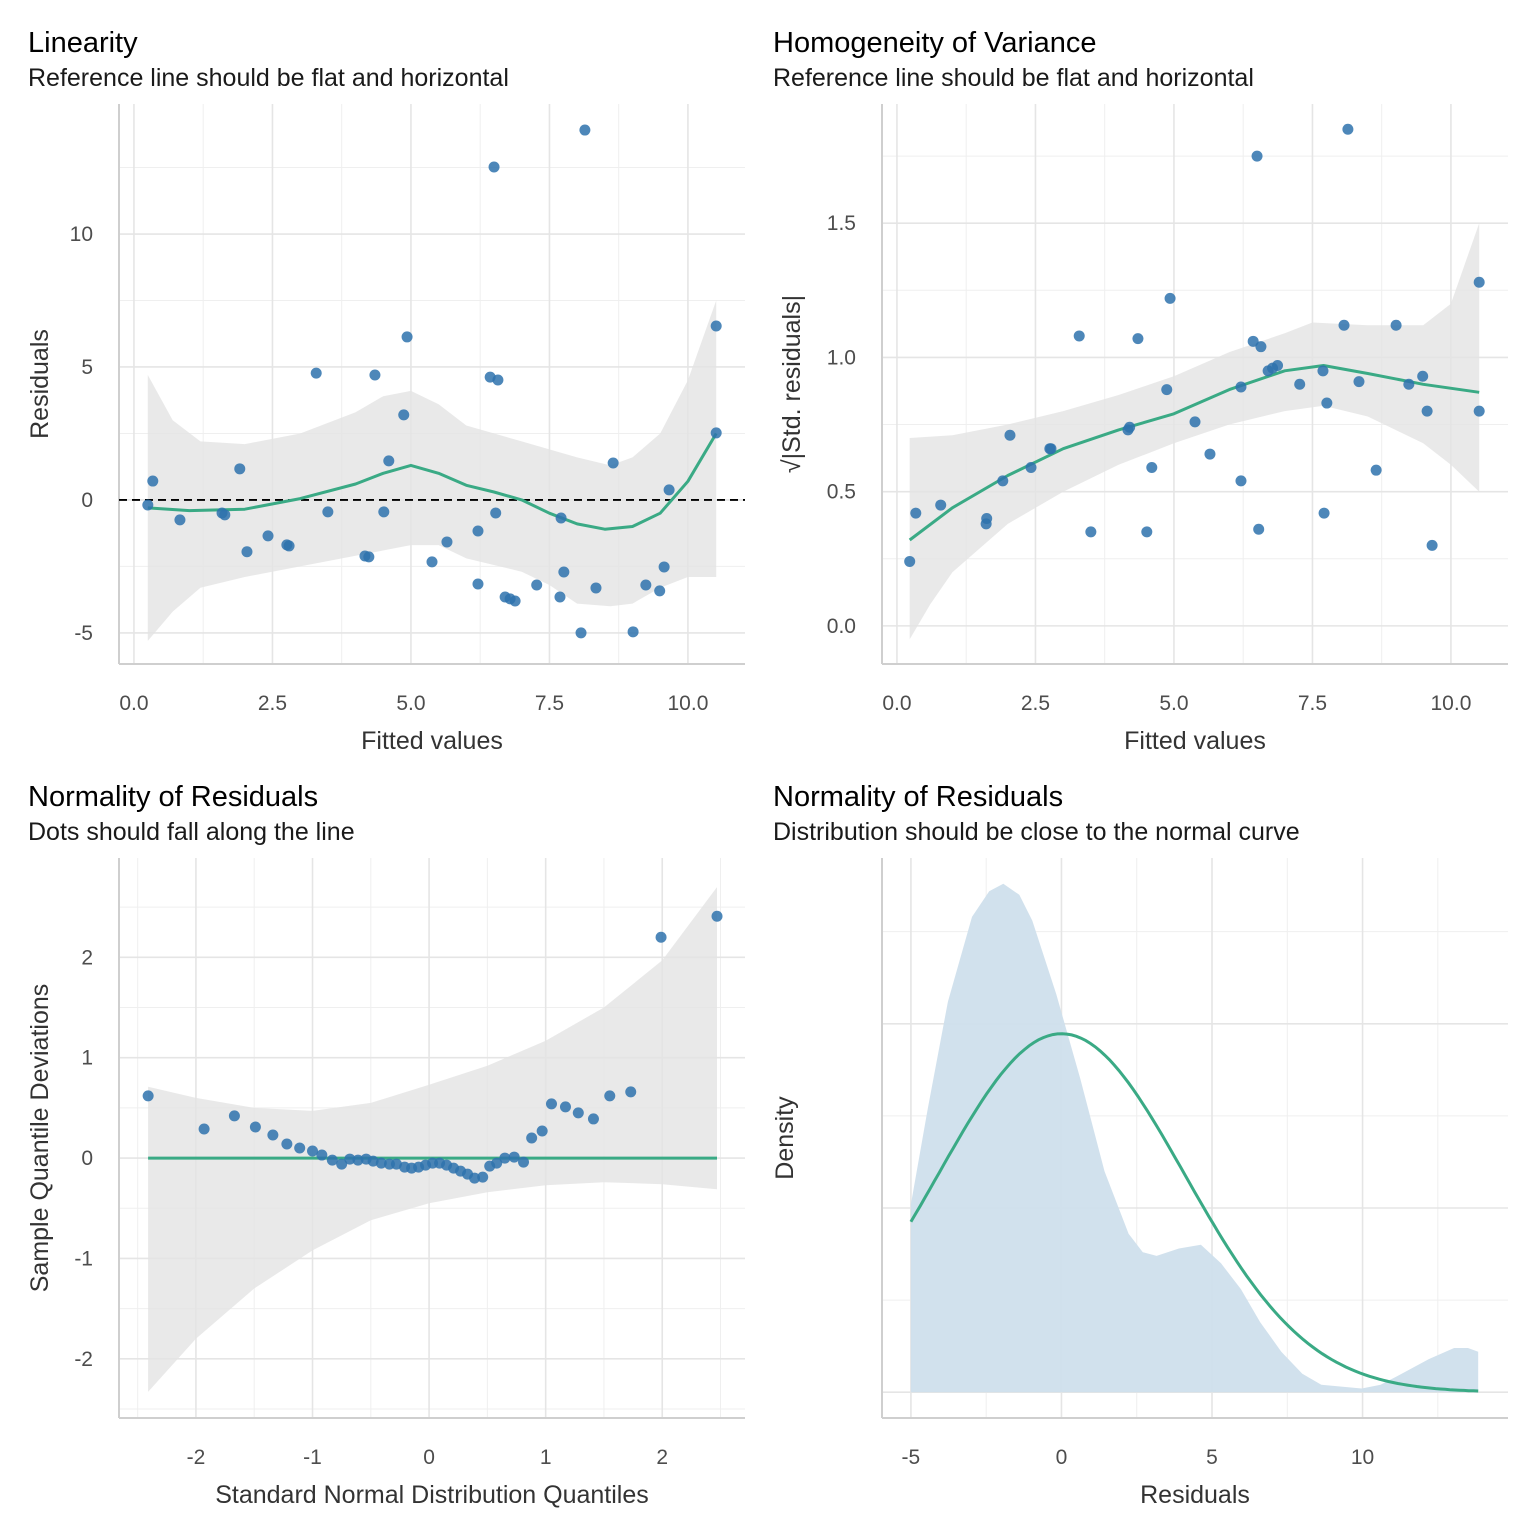  What do you see at coordinates (87, 957) in the screenshot?
I see `y-tick-label: 2` at bounding box center [87, 957].